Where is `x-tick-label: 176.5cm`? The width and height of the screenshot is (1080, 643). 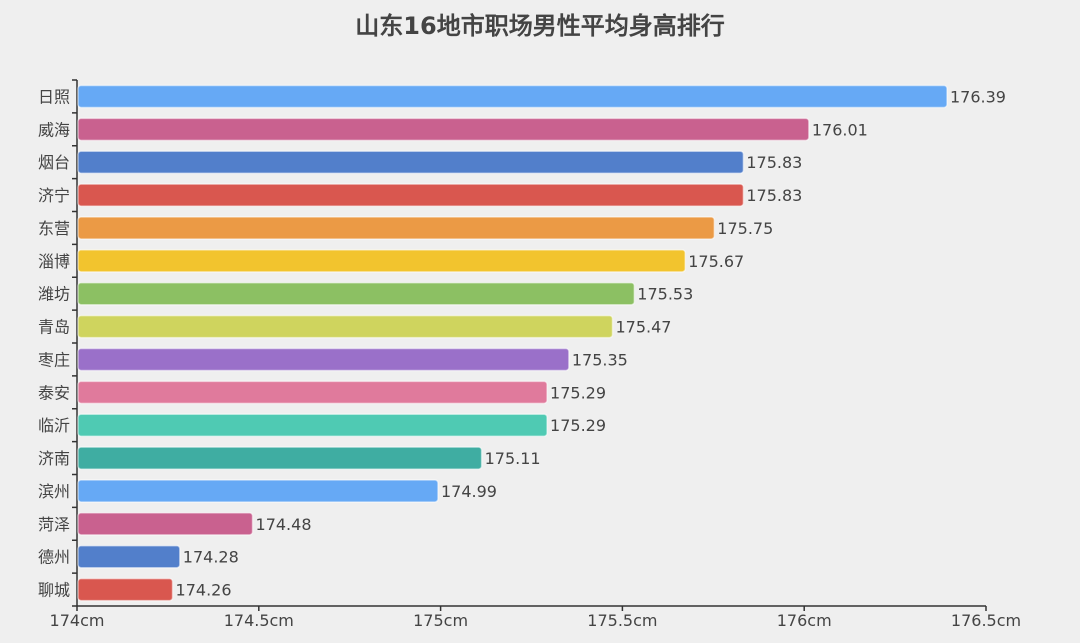 x-tick-label: 176.5cm is located at coordinates (986, 620).